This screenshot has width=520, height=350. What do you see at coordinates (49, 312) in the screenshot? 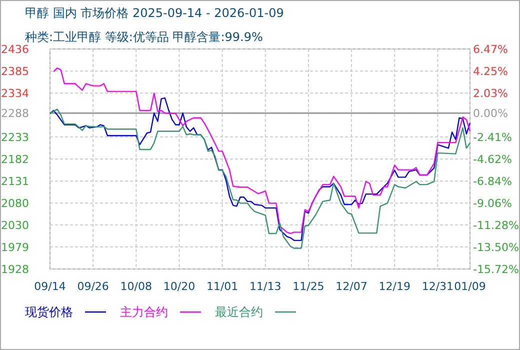
I see `legend-label: 现货价格` at bounding box center [49, 312].